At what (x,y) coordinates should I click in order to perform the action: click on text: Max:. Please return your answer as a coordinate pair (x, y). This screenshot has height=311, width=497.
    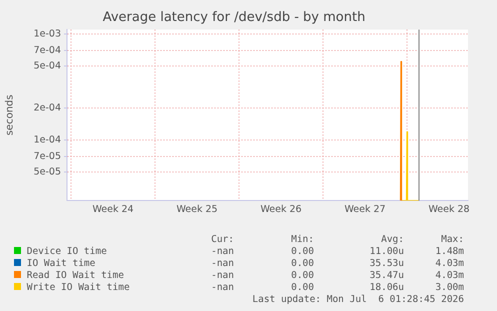
    Looking at the image, I should click on (452, 239).